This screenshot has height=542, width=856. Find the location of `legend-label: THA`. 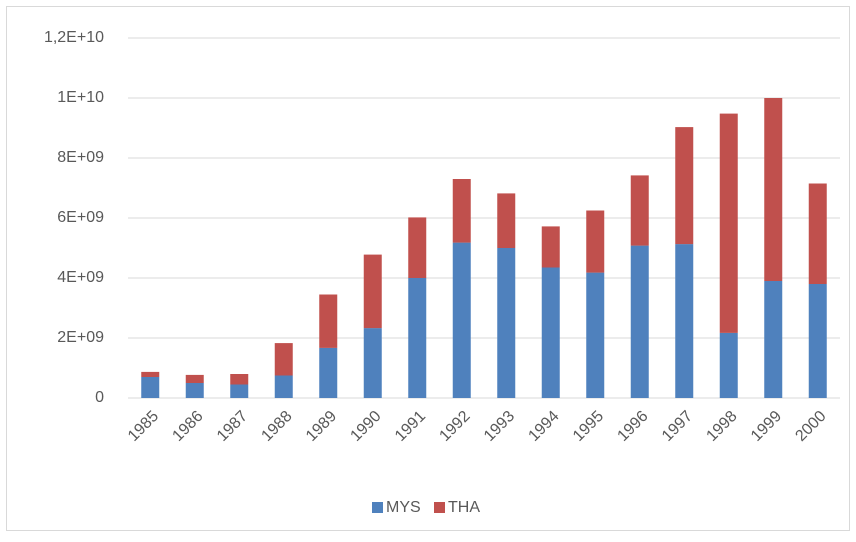

legend-label: THA is located at coordinates (464, 507).